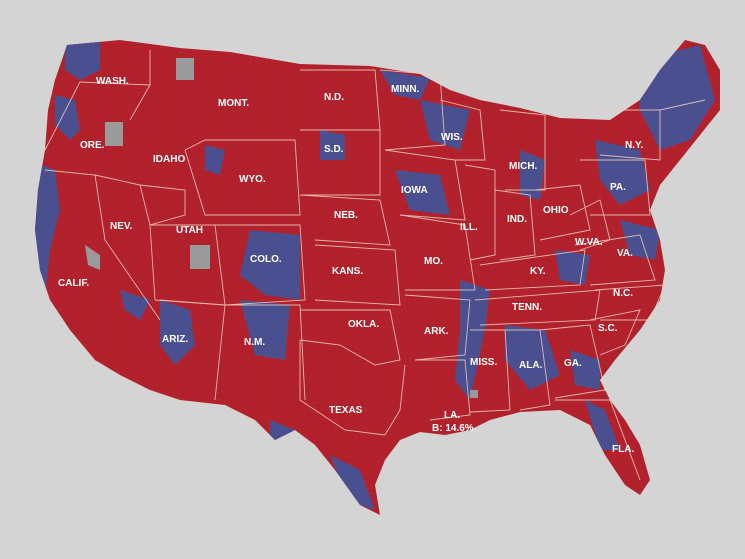 The image size is (745, 559). I want to click on state-label-wva: W.VA., so click(589, 242).